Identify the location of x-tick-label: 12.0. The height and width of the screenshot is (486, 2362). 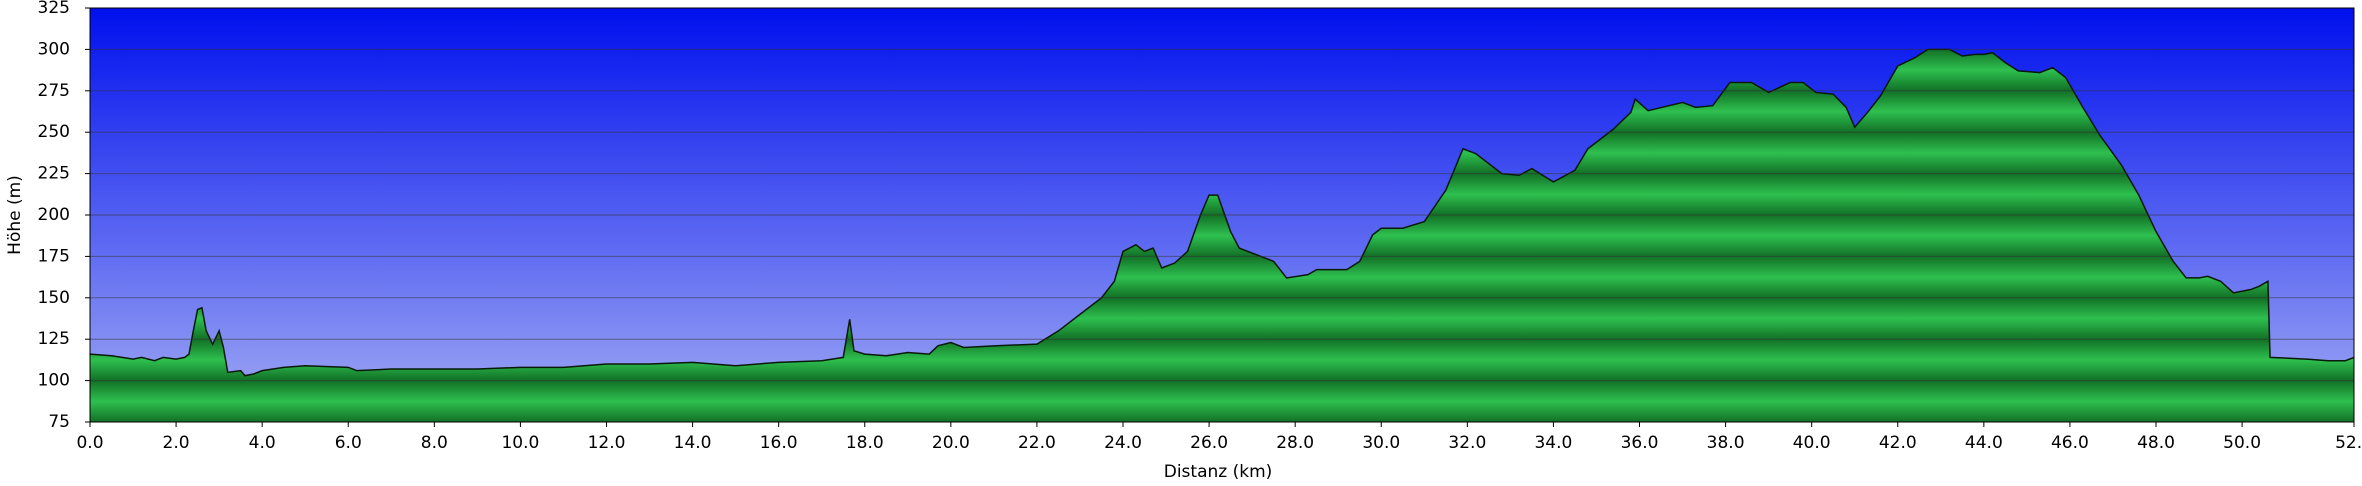
(607, 443).